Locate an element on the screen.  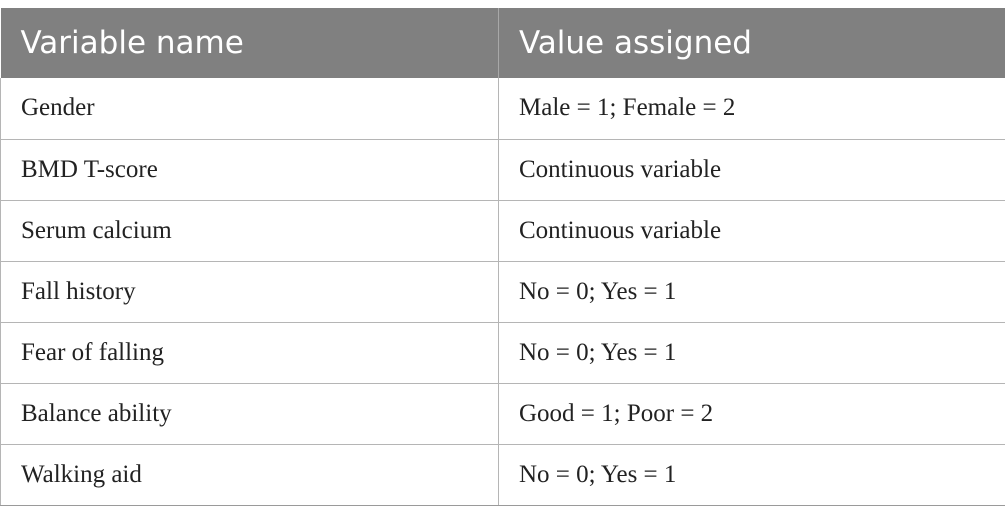
cell-value-assigned: Male = 1; Female = 2 is located at coordinates (751, 109).